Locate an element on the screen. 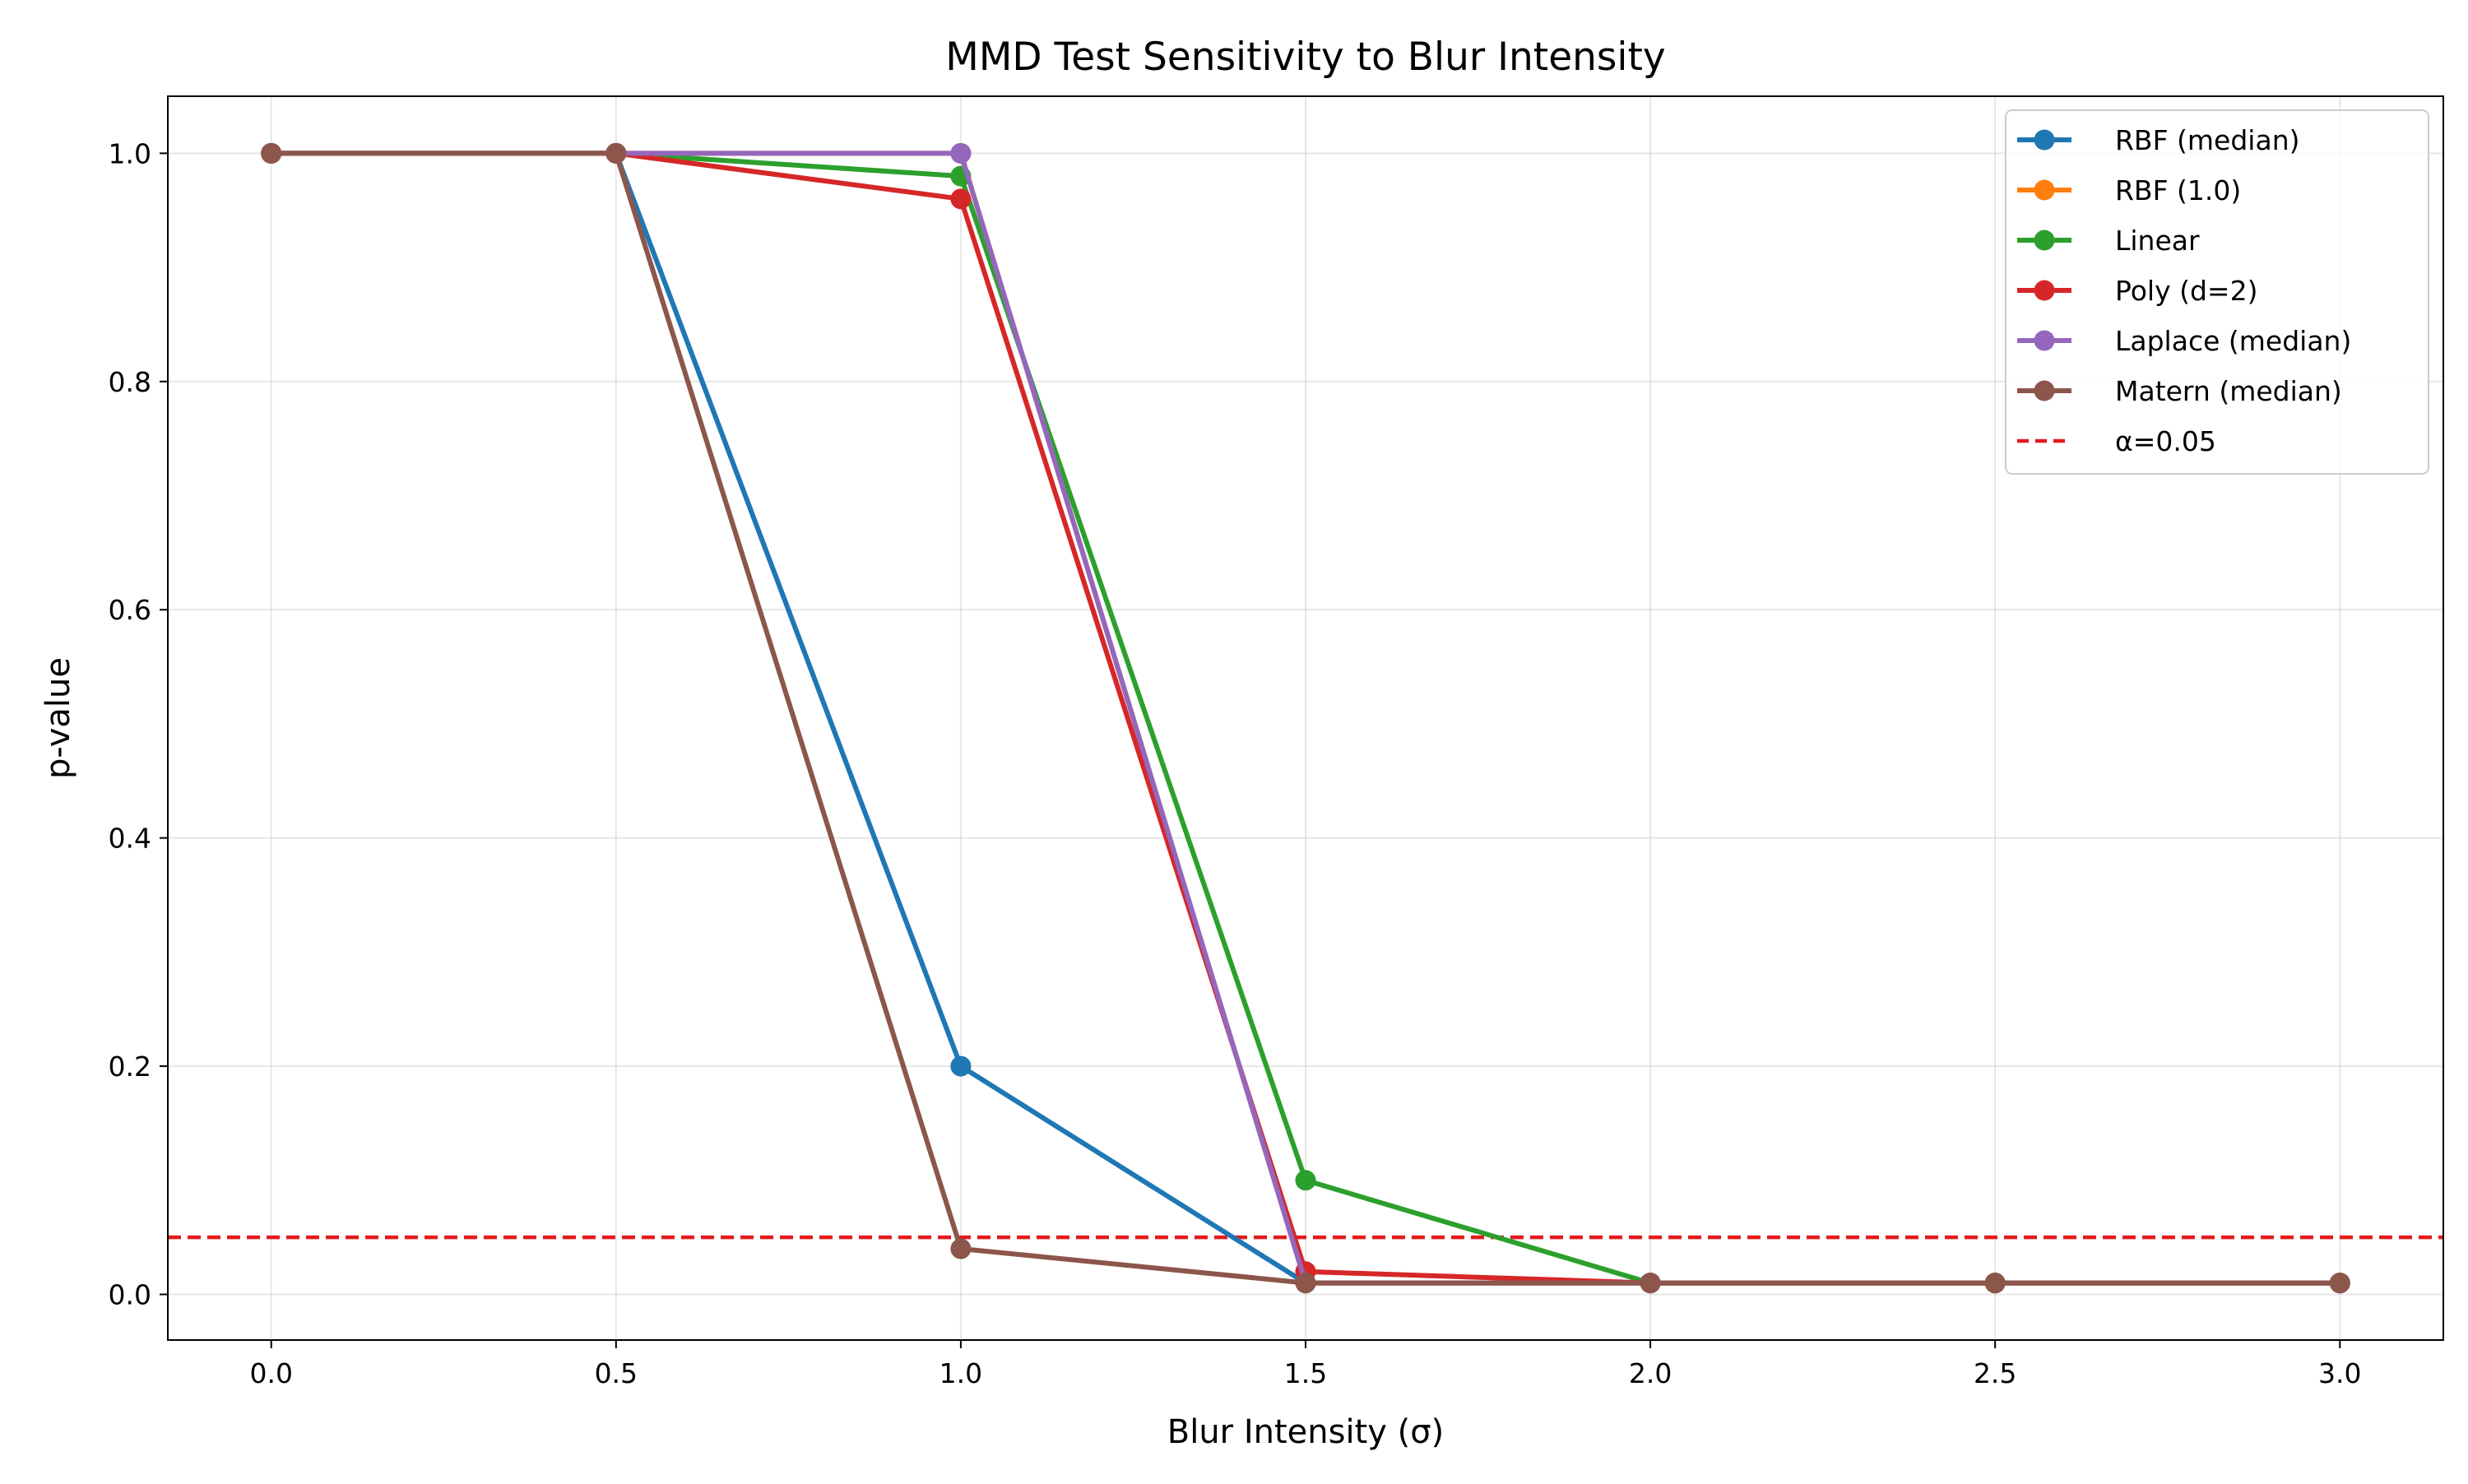 This screenshot has width=2468, height=1484. legend-label: RBF (1.0) is located at coordinates (2178, 190).